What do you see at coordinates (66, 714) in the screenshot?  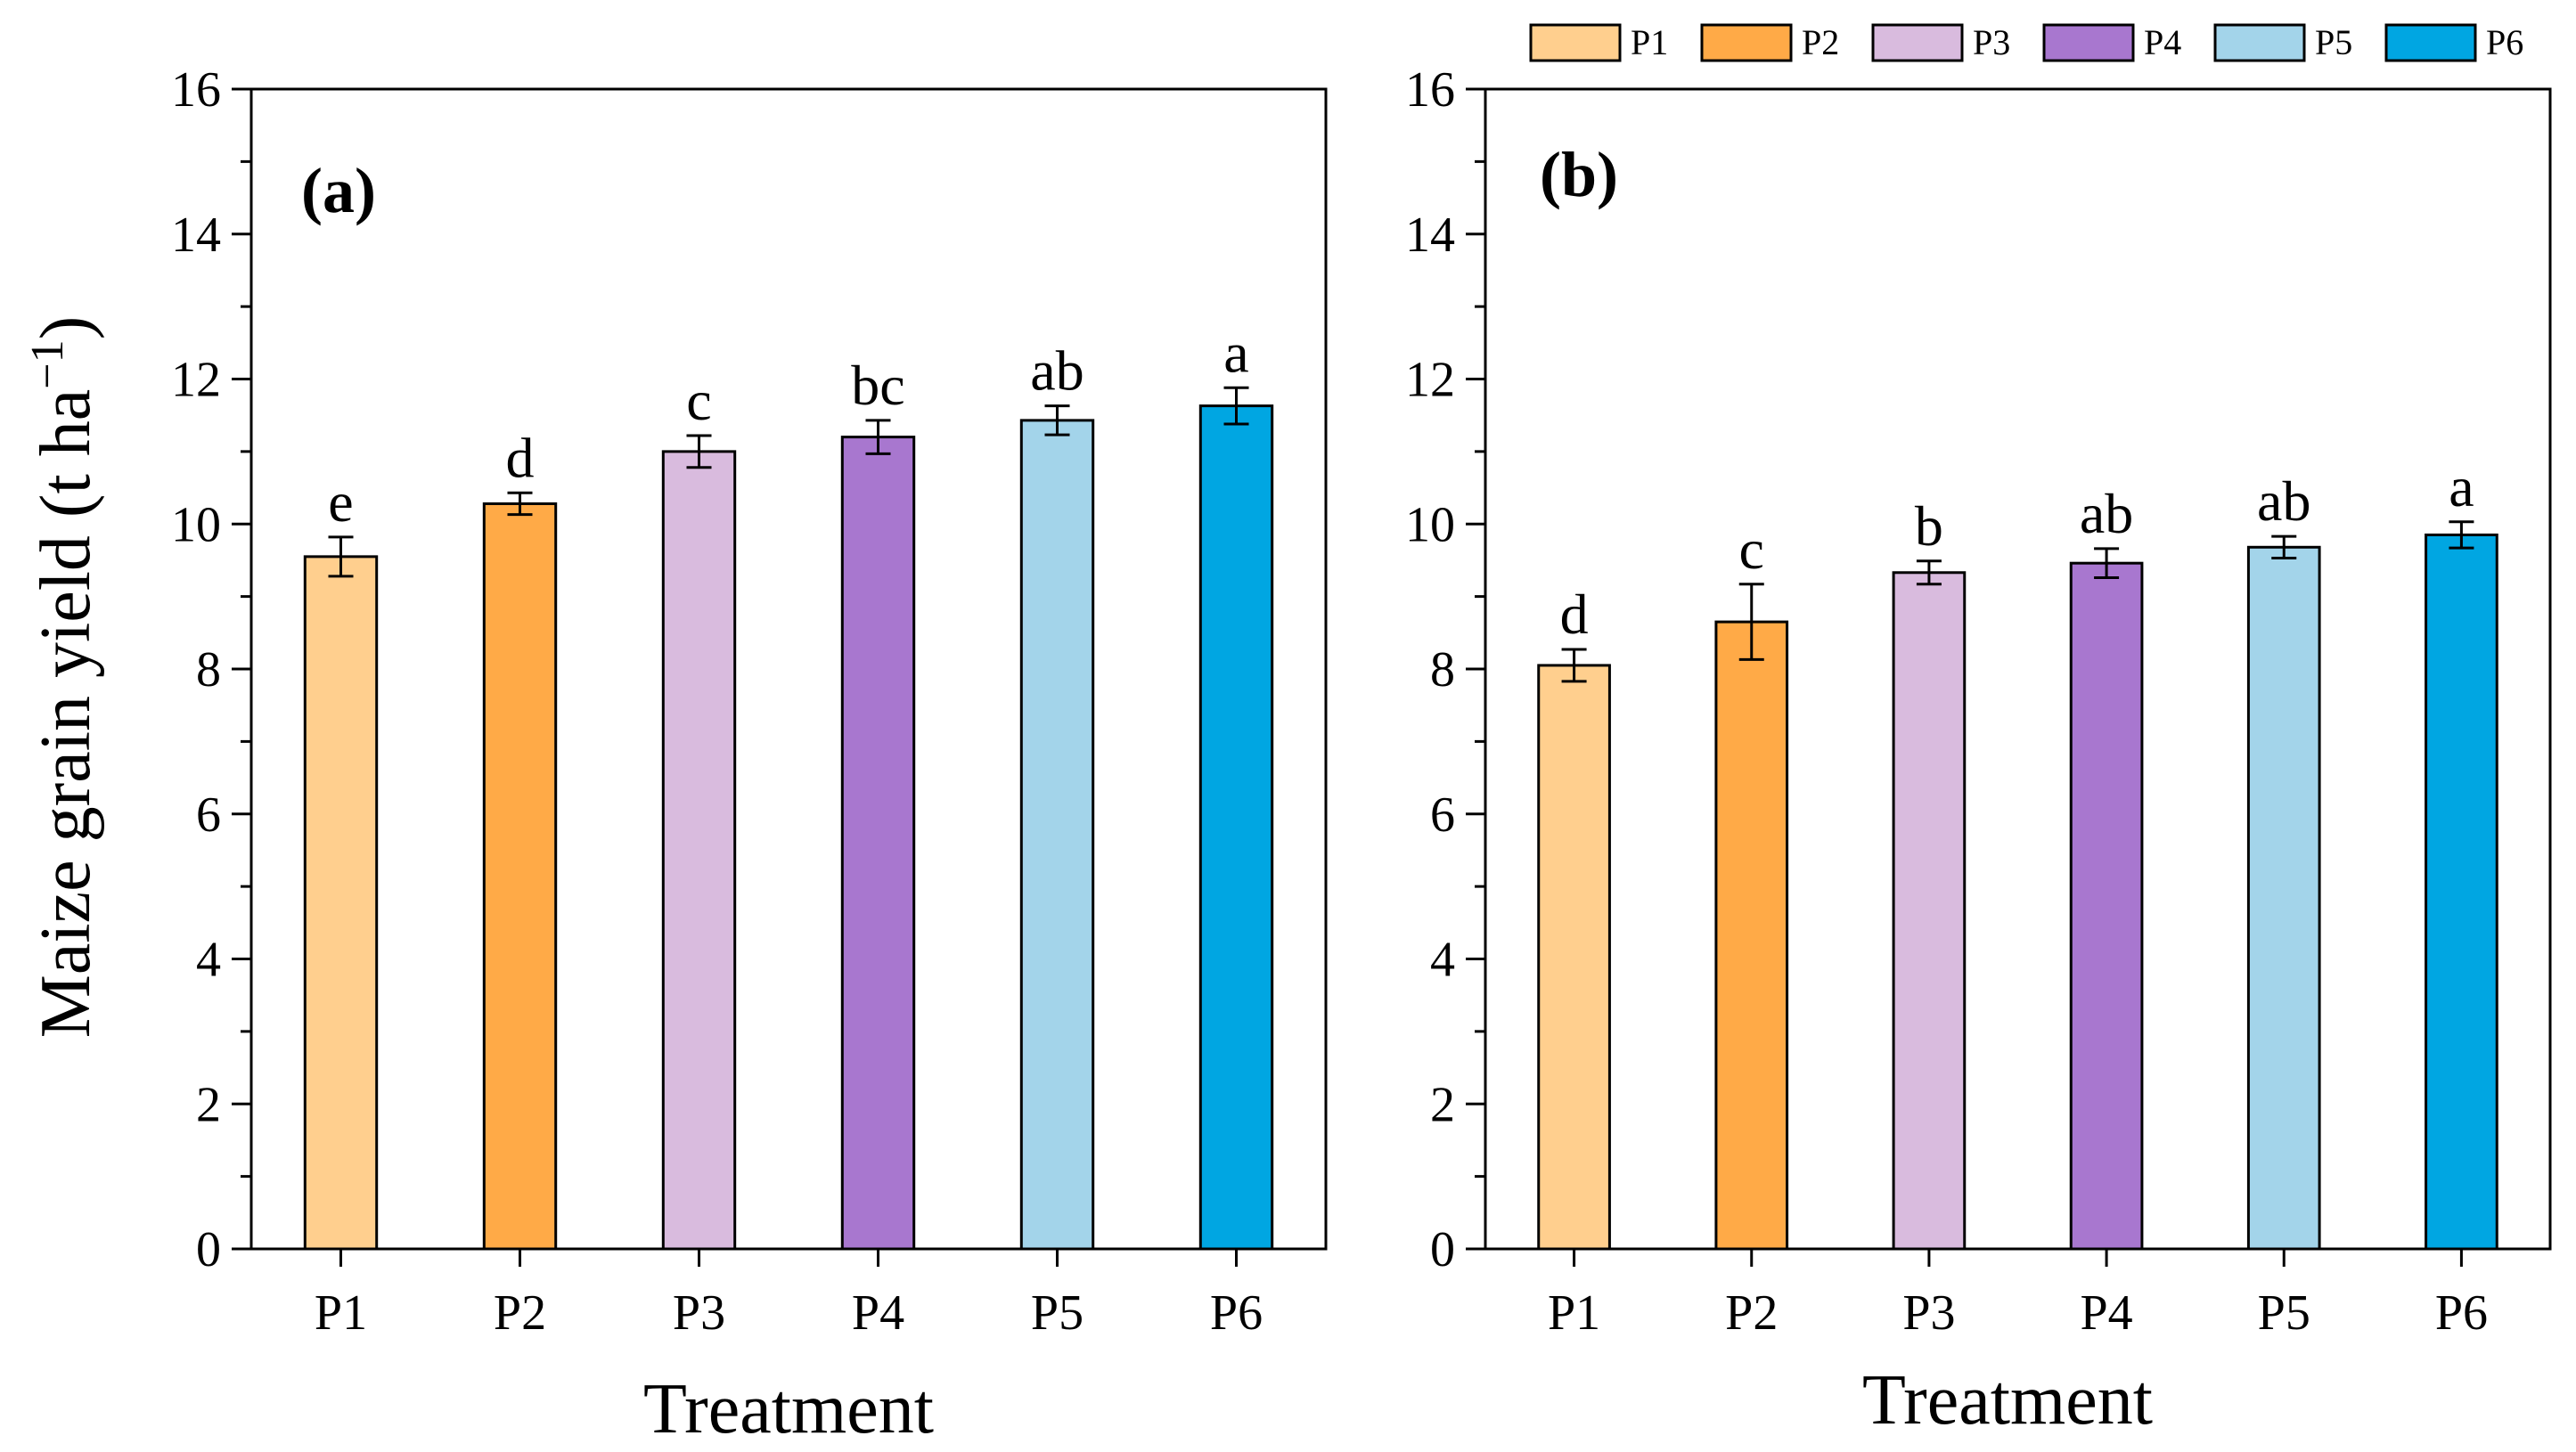 I see `y-axis-title-main: Maize grain yield (t ha` at bounding box center [66, 714].